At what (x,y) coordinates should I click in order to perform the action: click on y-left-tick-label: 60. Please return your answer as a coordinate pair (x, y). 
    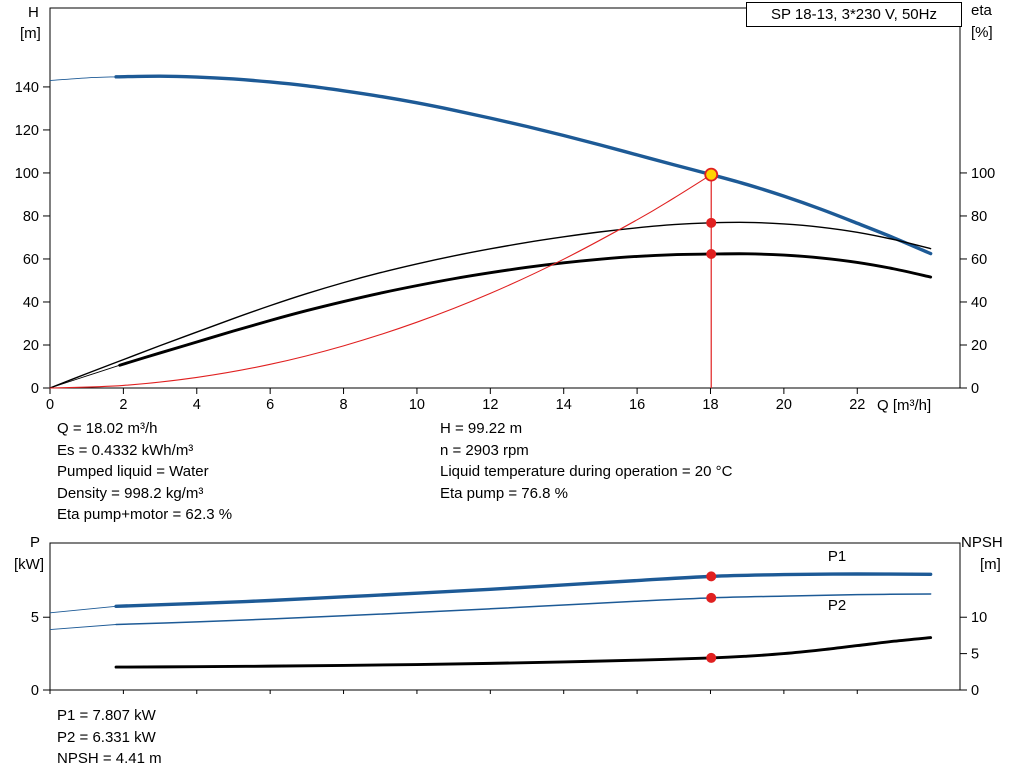
    Looking at the image, I should click on (31, 260).